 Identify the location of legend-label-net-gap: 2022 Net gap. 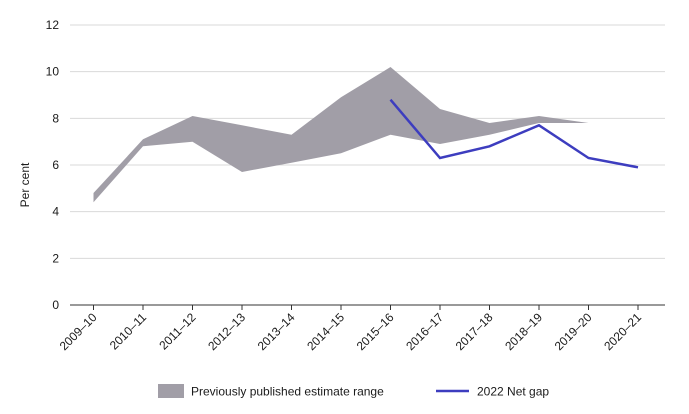
(513, 392).